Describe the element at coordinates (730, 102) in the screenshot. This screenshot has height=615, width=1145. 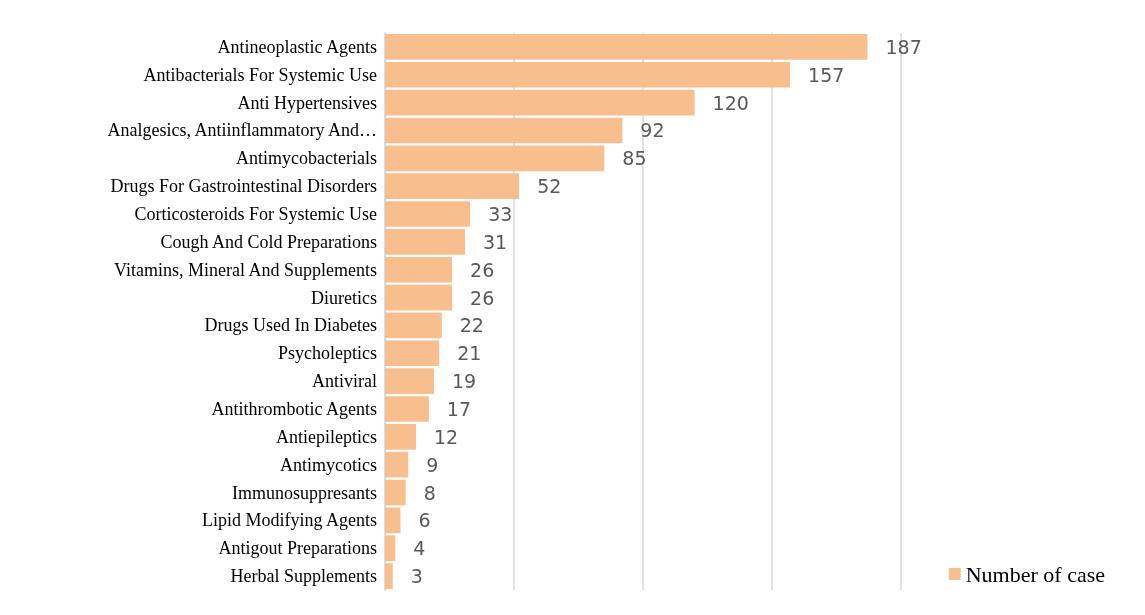
I see `data-label: 120` at that location.